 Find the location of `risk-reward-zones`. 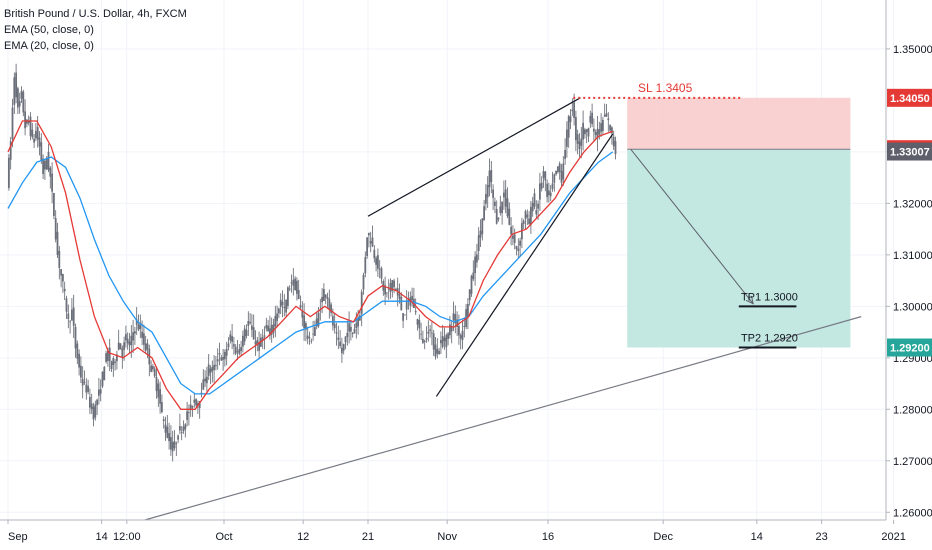

risk-reward-zones is located at coordinates (739, 222).